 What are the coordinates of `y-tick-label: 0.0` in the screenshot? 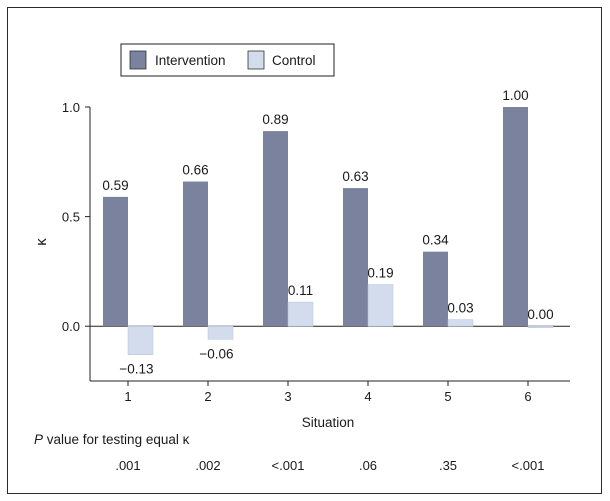 It's located at (71, 326).